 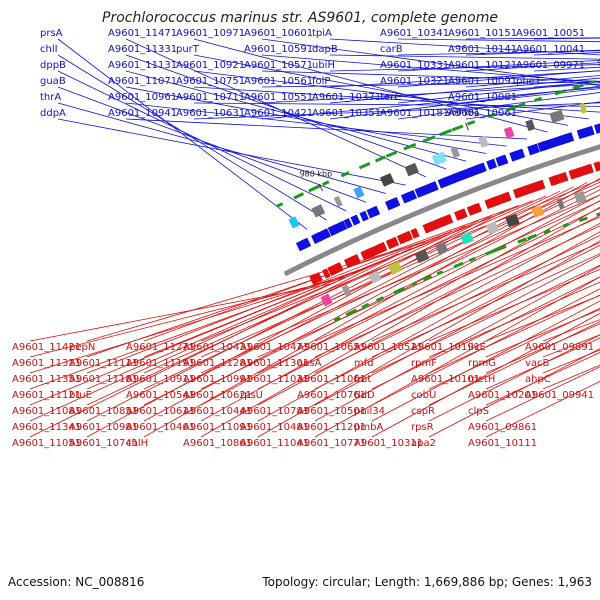 I want to click on gene-label: ubiH, so click(x=323, y=65).